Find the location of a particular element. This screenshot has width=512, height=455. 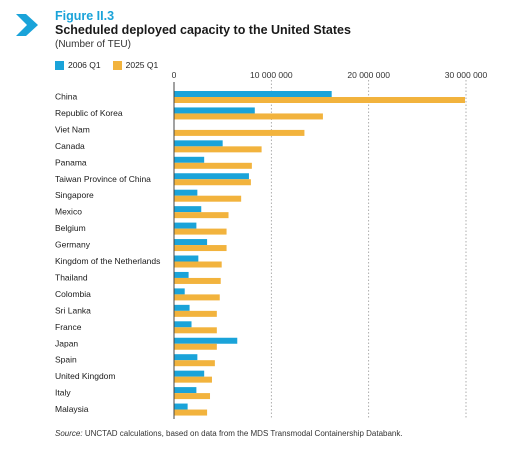

category-label: Mexico is located at coordinates (68, 212).